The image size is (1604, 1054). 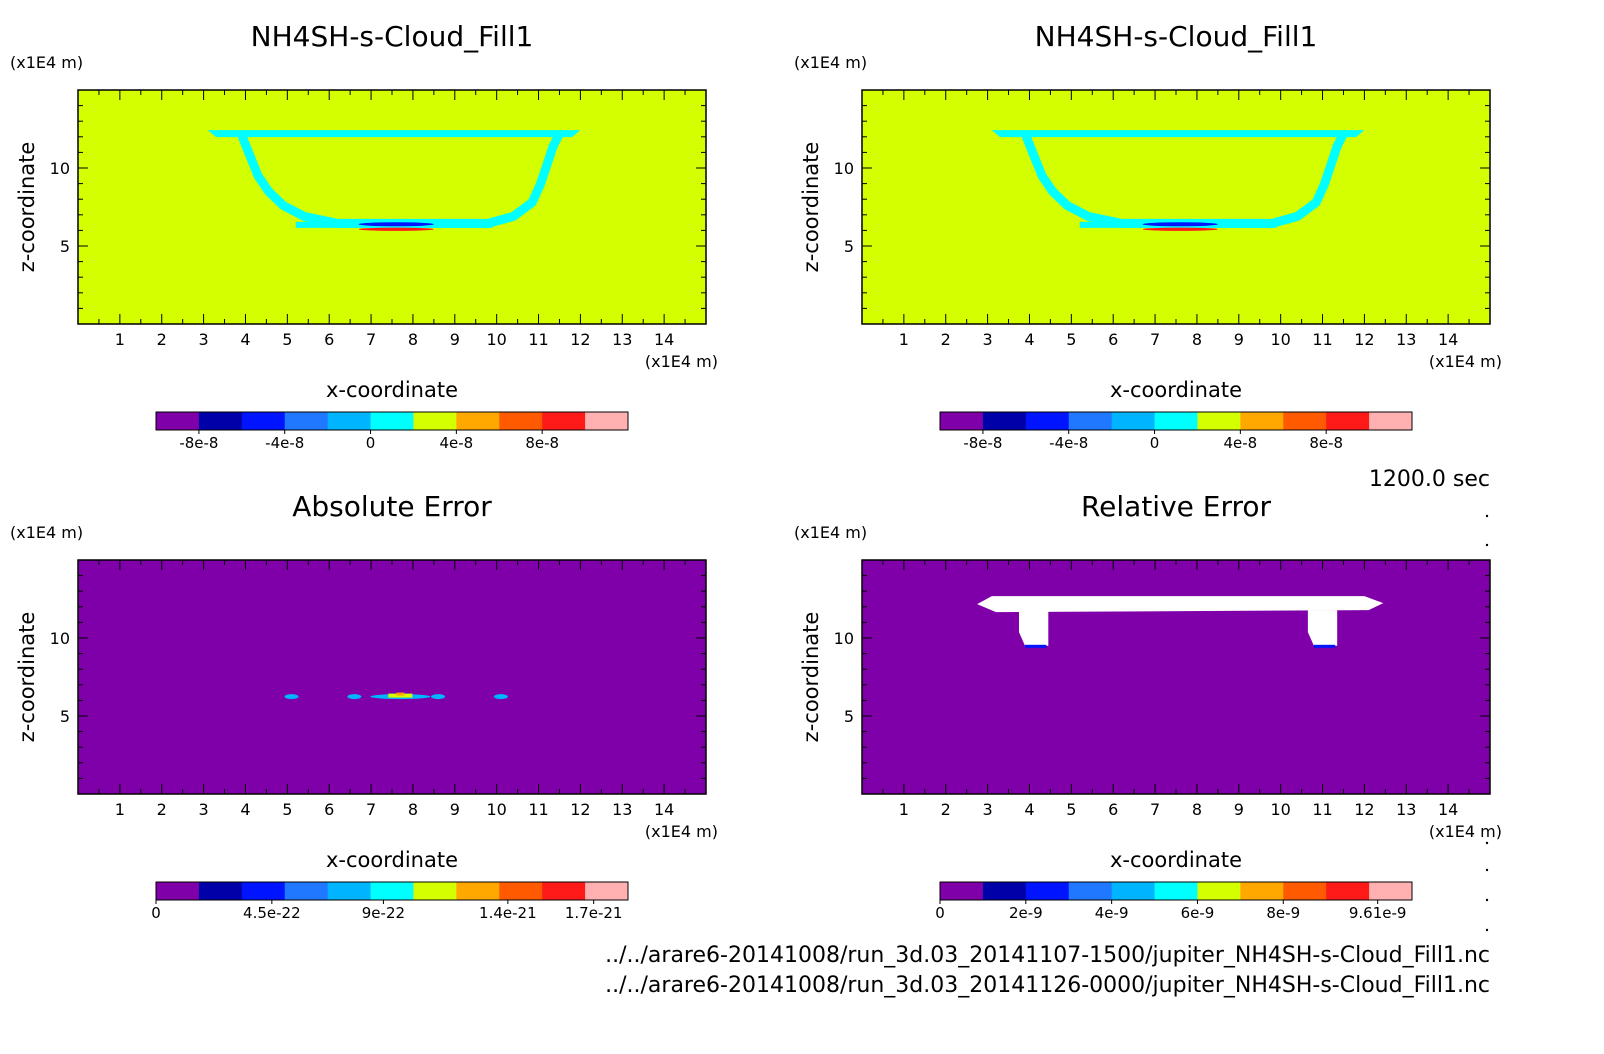 I want to click on y-axis-label: z-coordinate, so click(x=27, y=207).